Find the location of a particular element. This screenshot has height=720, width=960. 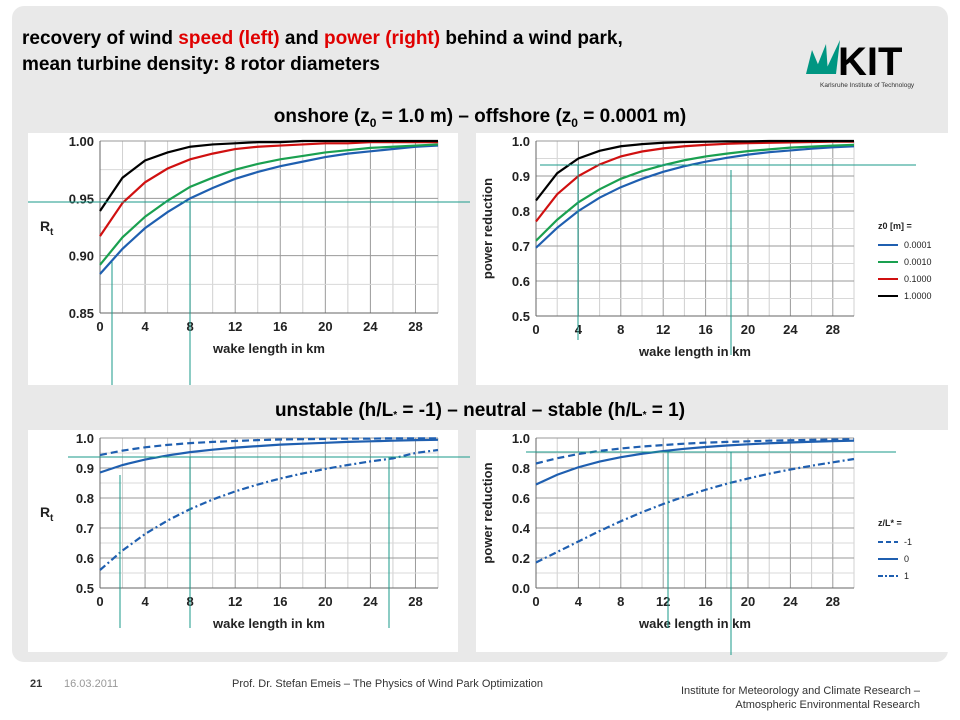

footer-institute-line2: Atmospheric Environmental Research is located at coordinates (827, 705).